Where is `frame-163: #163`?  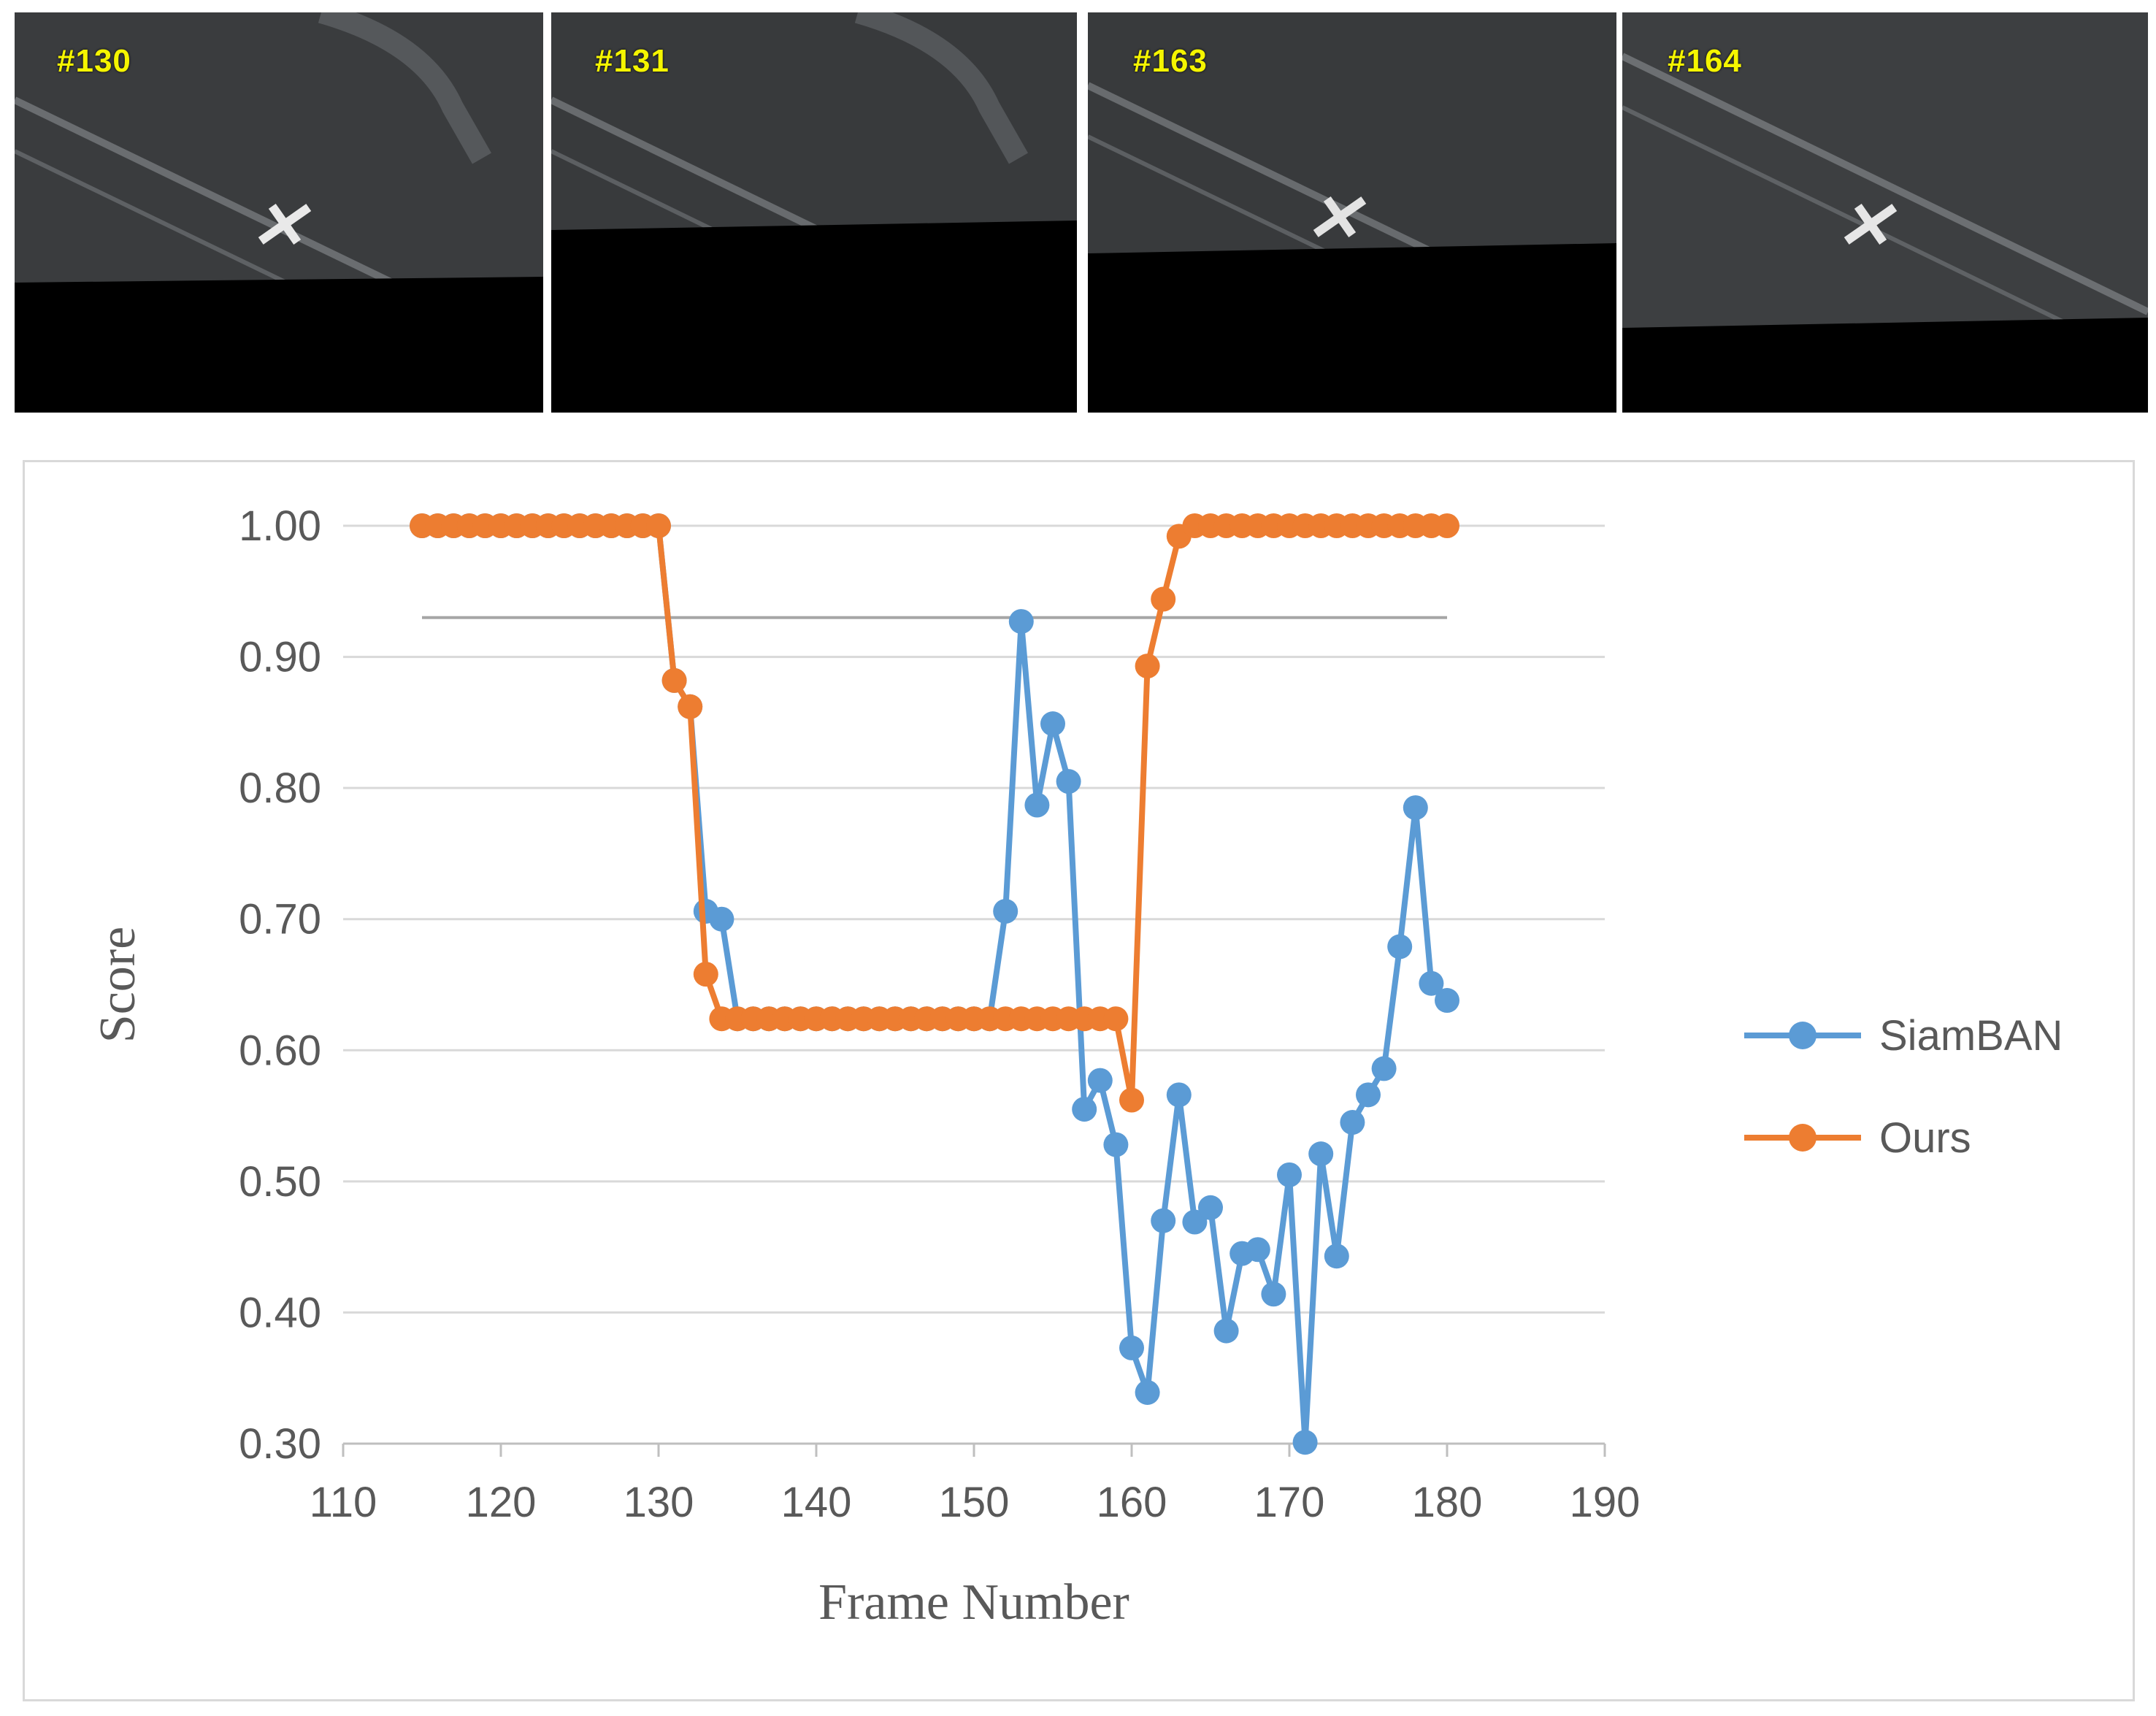 frame-163: #163 is located at coordinates (1352, 212).